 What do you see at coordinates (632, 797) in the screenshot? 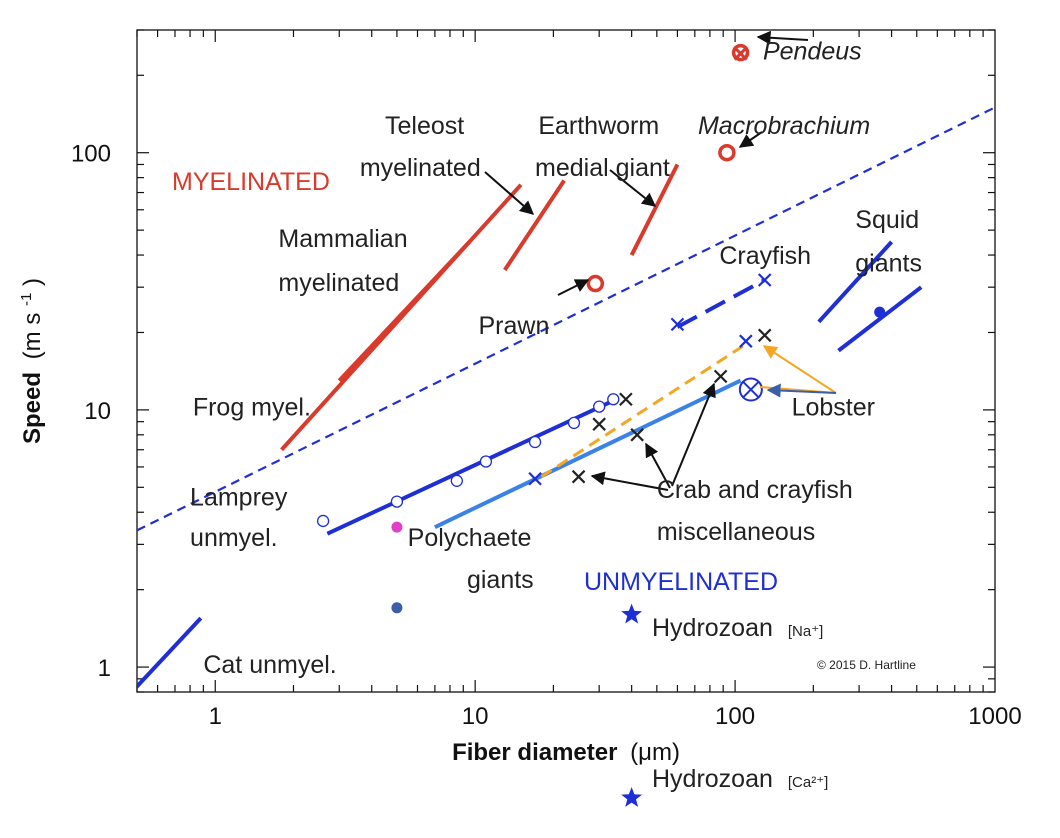
I see `point-hydrozoan-ca2` at bounding box center [632, 797].